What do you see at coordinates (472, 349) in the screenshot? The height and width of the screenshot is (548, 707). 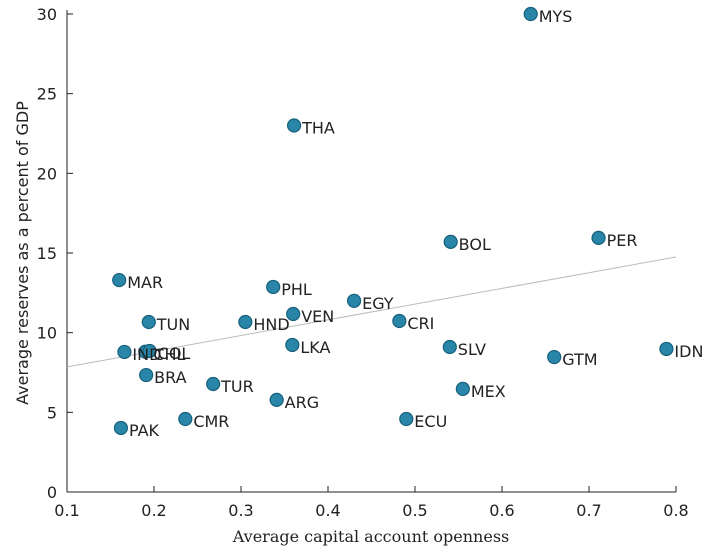 I see `point-label: SLV` at bounding box center [472, 349].